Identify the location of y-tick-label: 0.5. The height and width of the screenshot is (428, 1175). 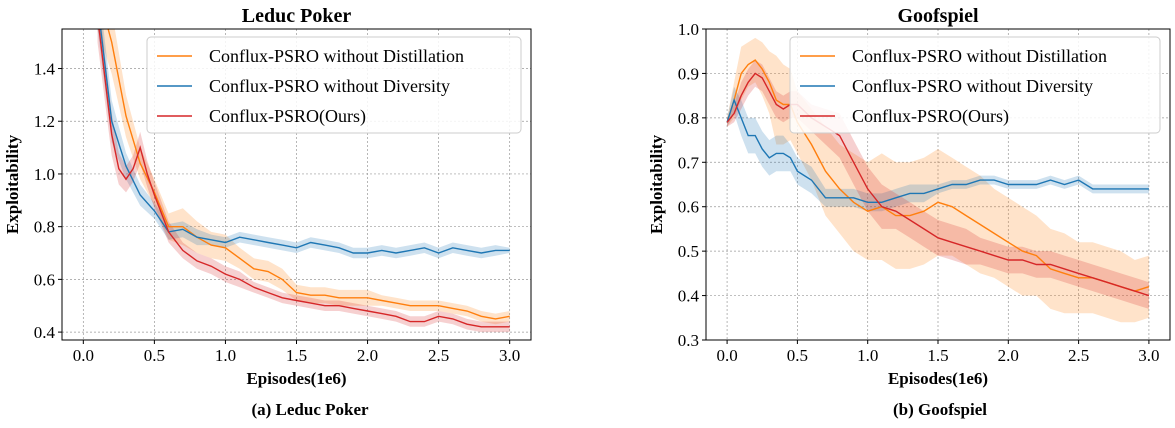
(688, 251).